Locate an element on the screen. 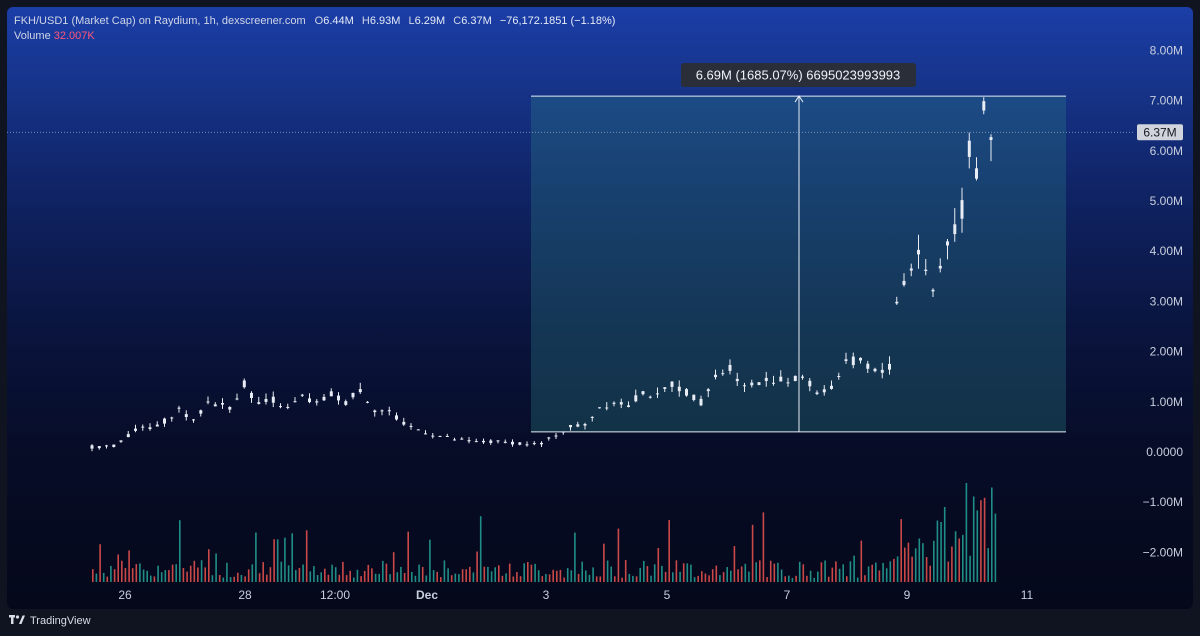 The image size is (1200, 636). x-tick-label: 26 is located at coordinates (125, 595).